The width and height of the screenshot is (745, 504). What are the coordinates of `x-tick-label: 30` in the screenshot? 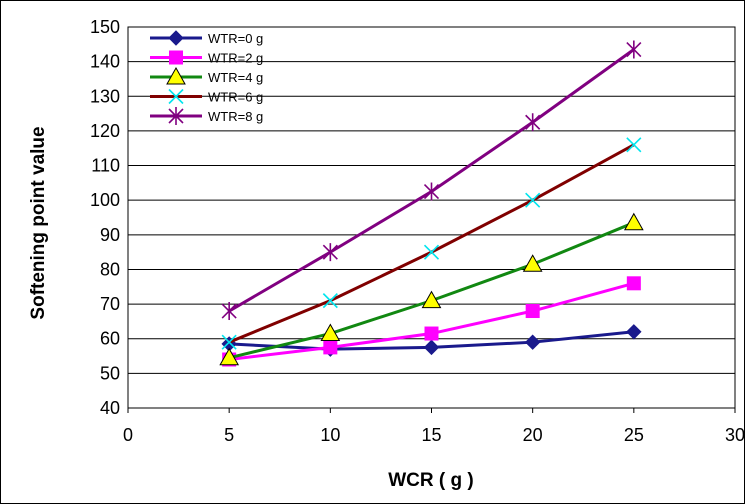 It's located at (735, 435).